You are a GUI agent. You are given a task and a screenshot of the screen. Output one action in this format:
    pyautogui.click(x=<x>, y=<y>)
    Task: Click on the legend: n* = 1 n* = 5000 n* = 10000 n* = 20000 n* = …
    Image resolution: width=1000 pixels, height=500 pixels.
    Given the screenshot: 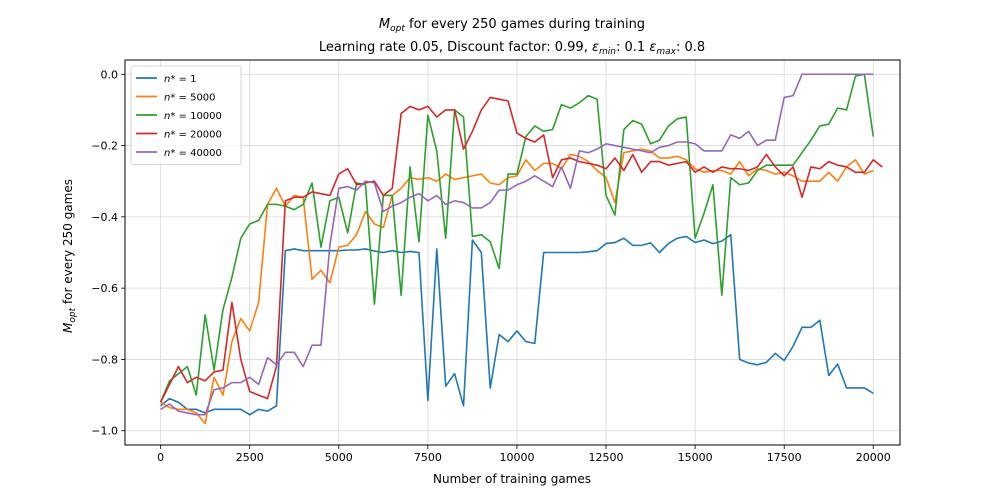 What is the action you would take?
    pyautogui.click(x=186, y=115)
    